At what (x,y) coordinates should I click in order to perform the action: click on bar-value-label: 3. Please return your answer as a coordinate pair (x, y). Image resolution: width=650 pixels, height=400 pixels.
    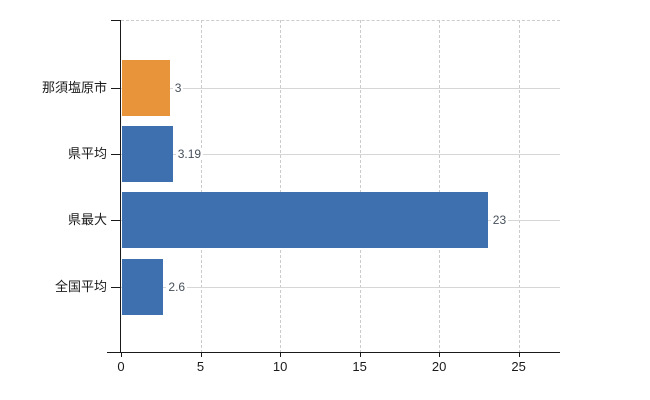
    Looking at the image, I should click on (178, 88).